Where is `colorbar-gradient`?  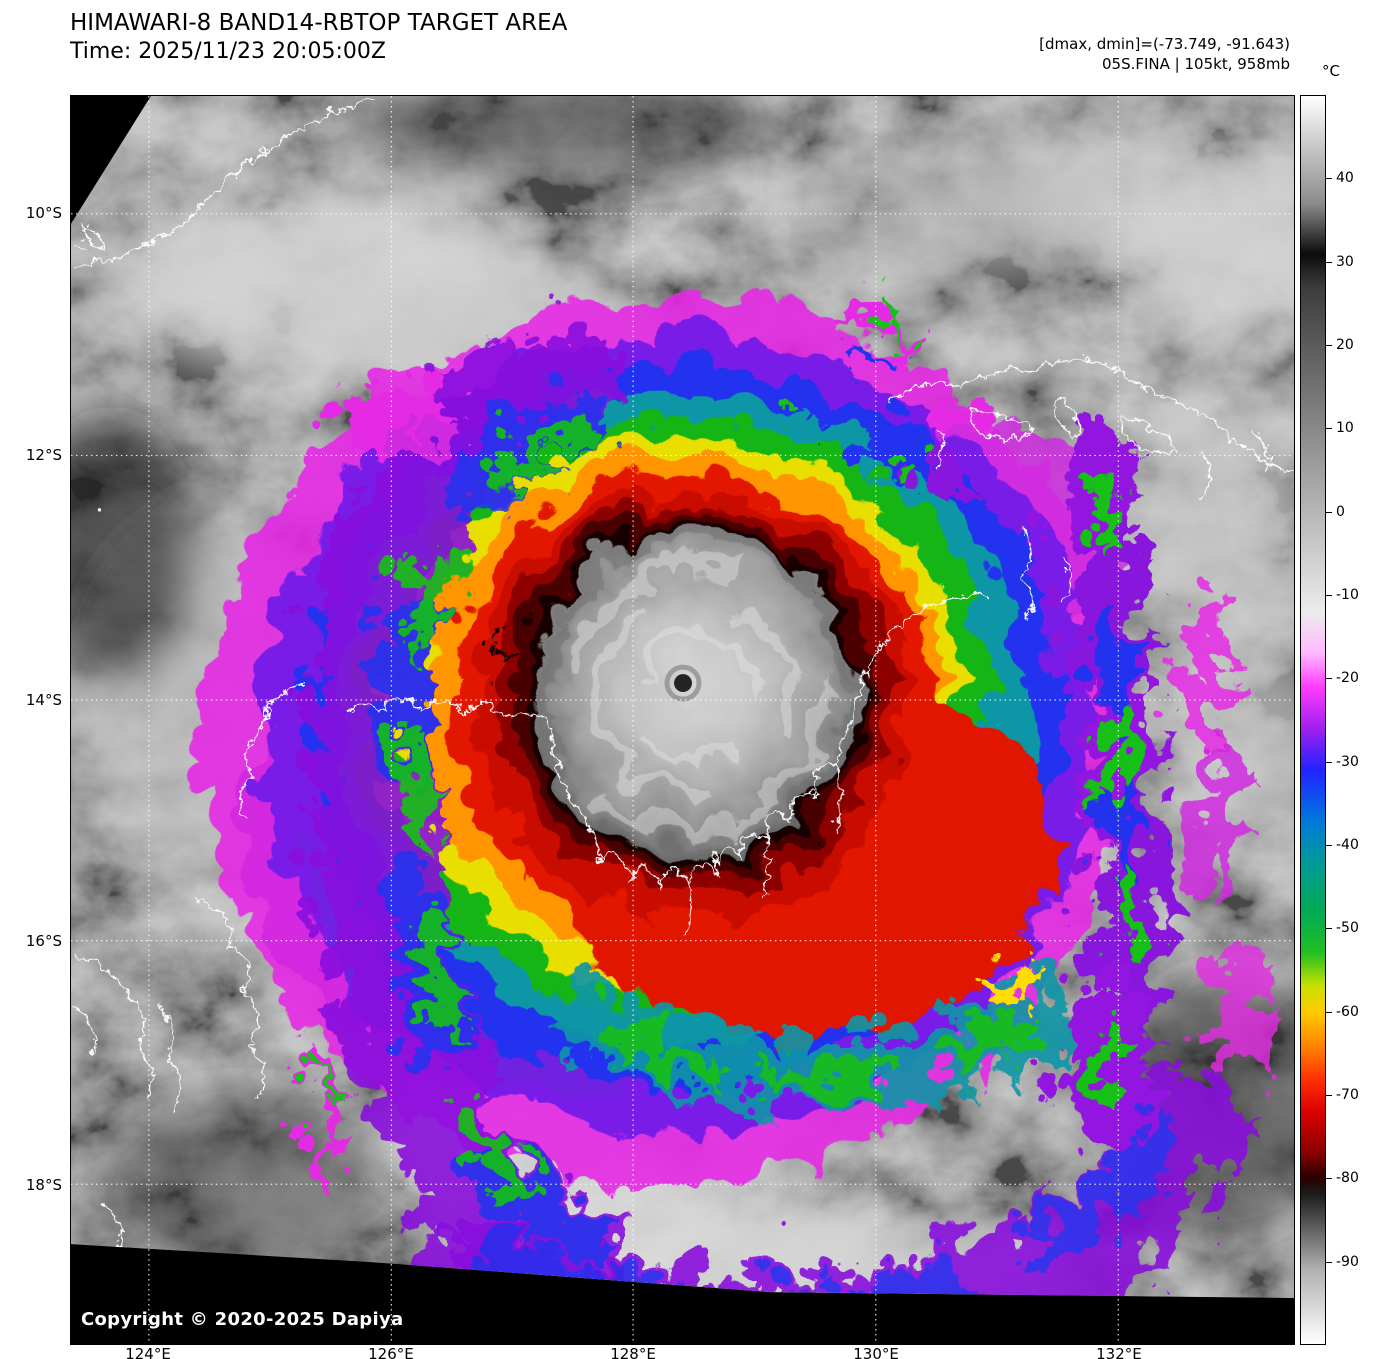 colorbar-gradient is located at coordinates (1313, 720).